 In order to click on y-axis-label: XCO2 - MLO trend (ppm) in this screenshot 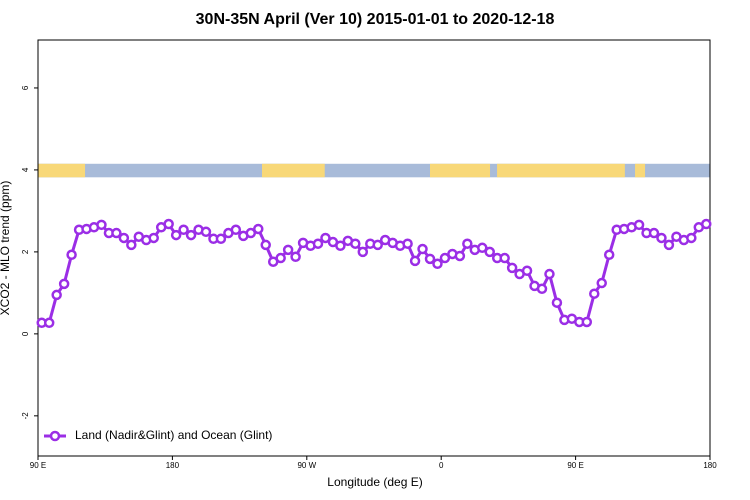, I will do `click(6, 248)`.